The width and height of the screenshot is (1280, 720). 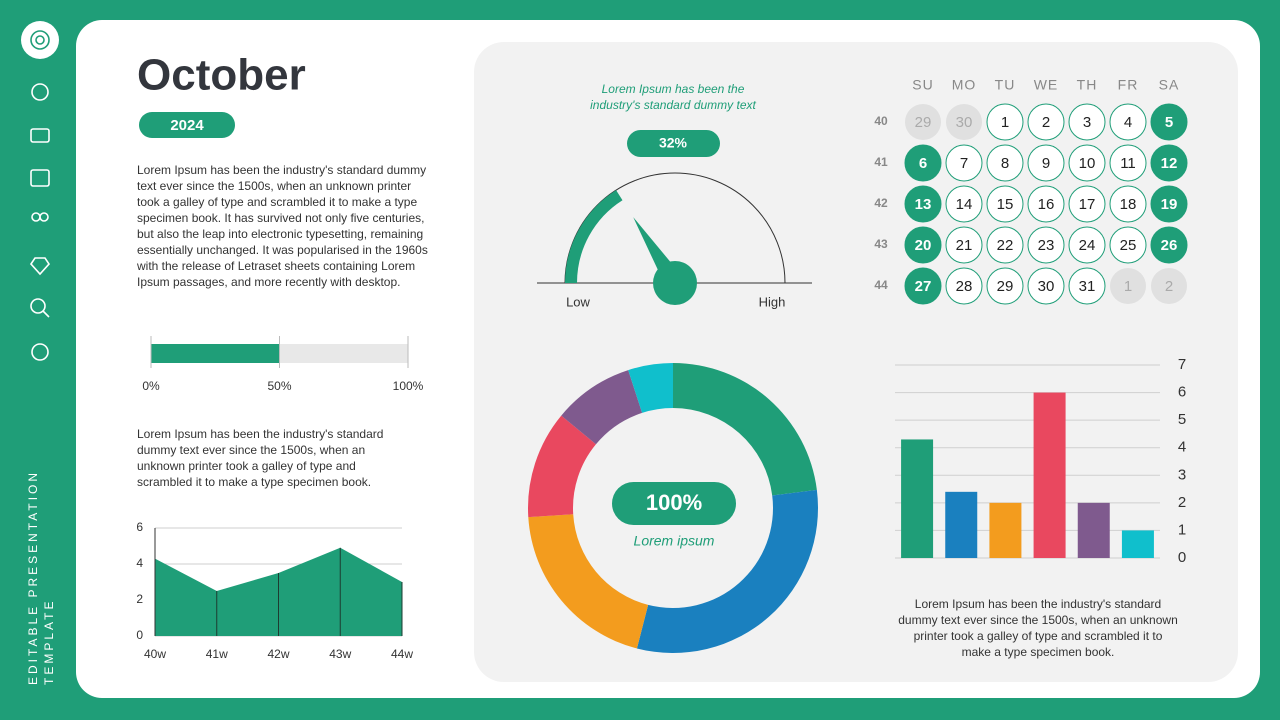 What do you see at coordinates (881, 285) in the screenshot?
I see `week-number: 44` at bounding box center [881, 285].